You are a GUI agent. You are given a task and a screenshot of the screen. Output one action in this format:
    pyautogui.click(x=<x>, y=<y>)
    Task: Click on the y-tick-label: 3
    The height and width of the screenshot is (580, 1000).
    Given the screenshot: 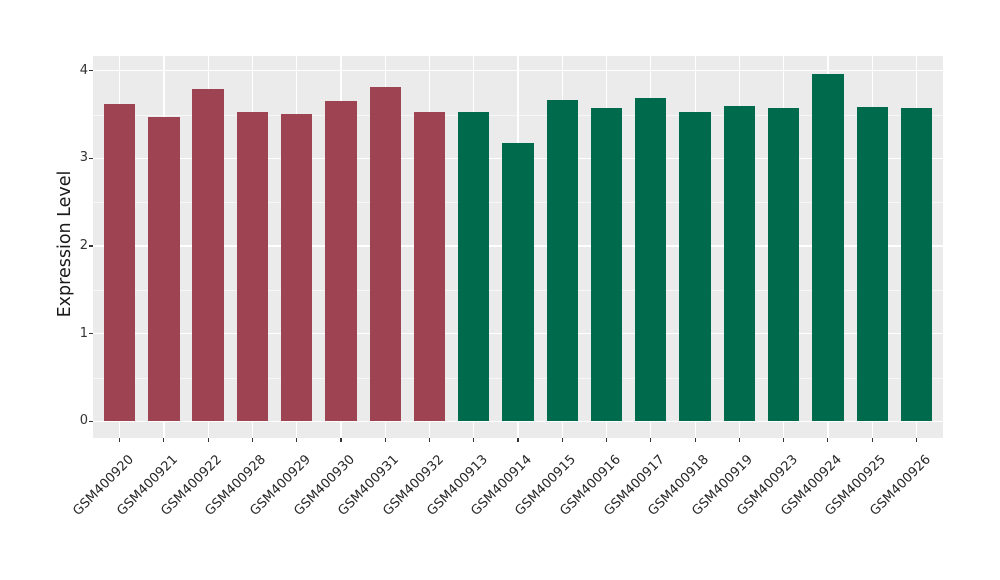 What is the action you would take?
    pyautogui.click(x=83, y=158)
    